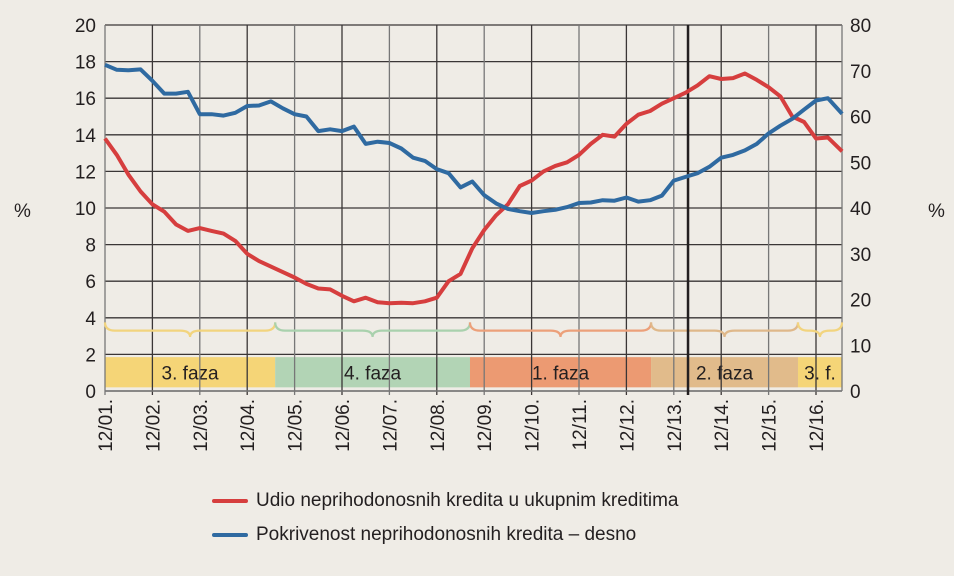  I want to click on y-tick-left: 0, so click(90, 392).